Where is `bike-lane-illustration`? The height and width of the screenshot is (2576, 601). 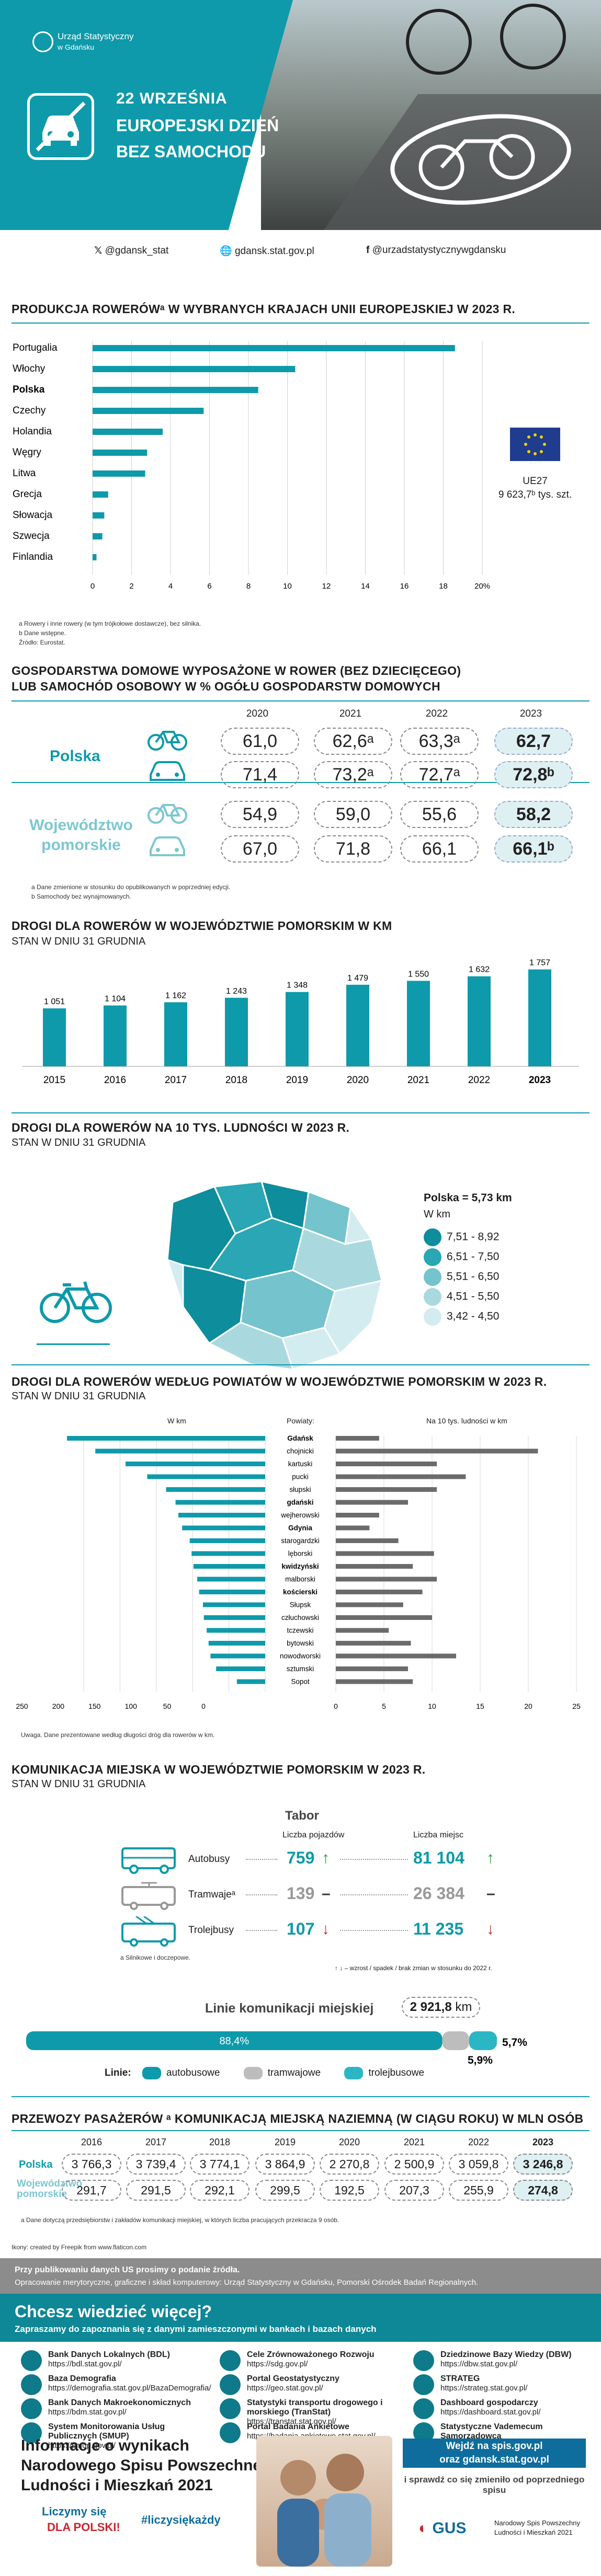
bike-lane-illustration is located at coordinates (431, 115).